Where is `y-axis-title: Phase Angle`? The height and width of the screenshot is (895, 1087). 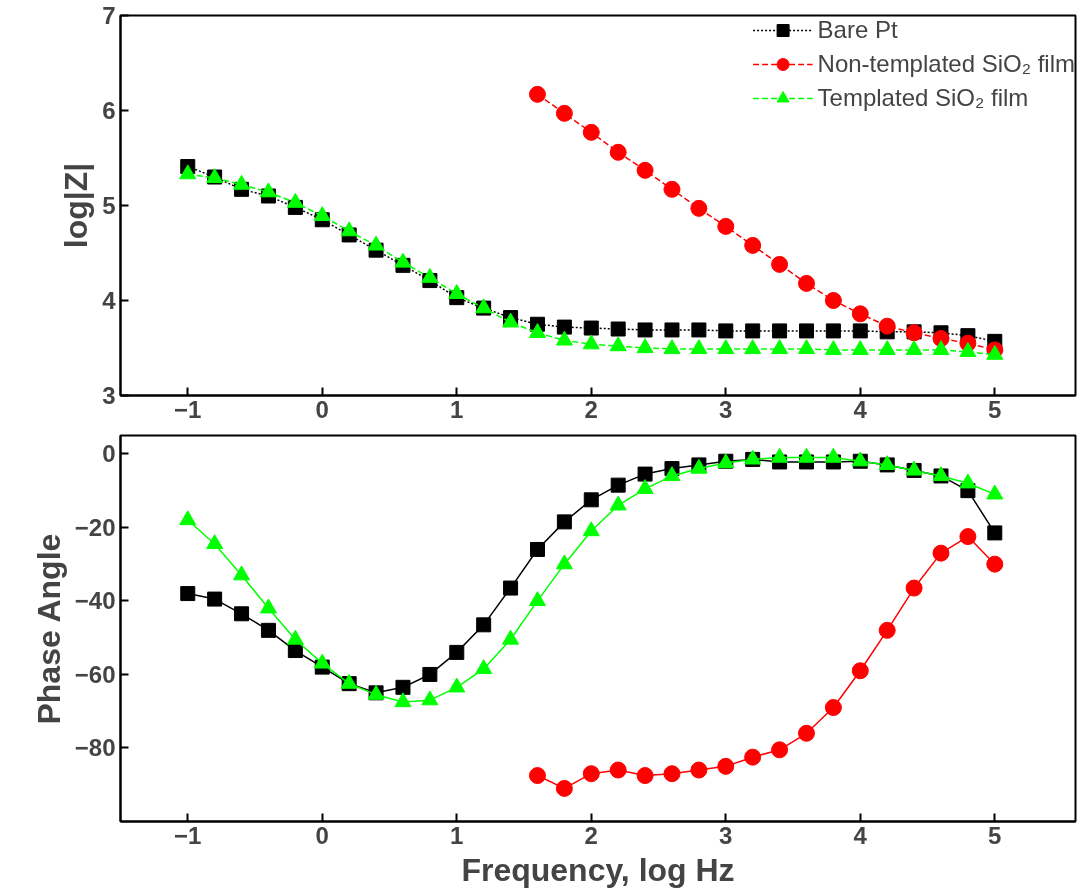
y-axis-title: Phase Angle is located at coordinates (48, 629).